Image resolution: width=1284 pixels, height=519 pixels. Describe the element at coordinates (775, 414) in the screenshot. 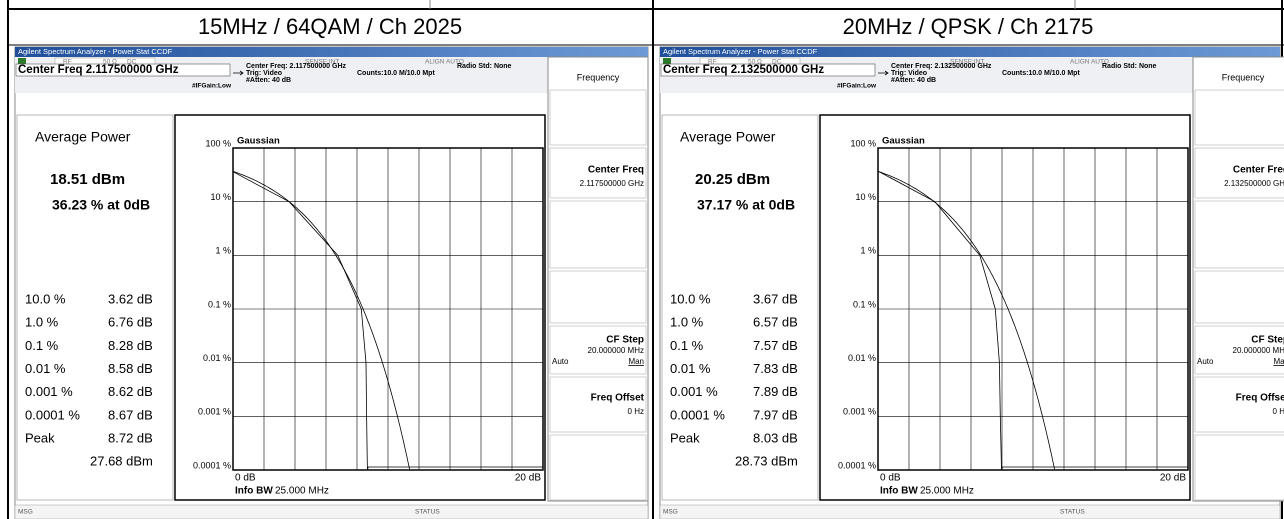

I see `stat-db: 7.97 dB` at that location.